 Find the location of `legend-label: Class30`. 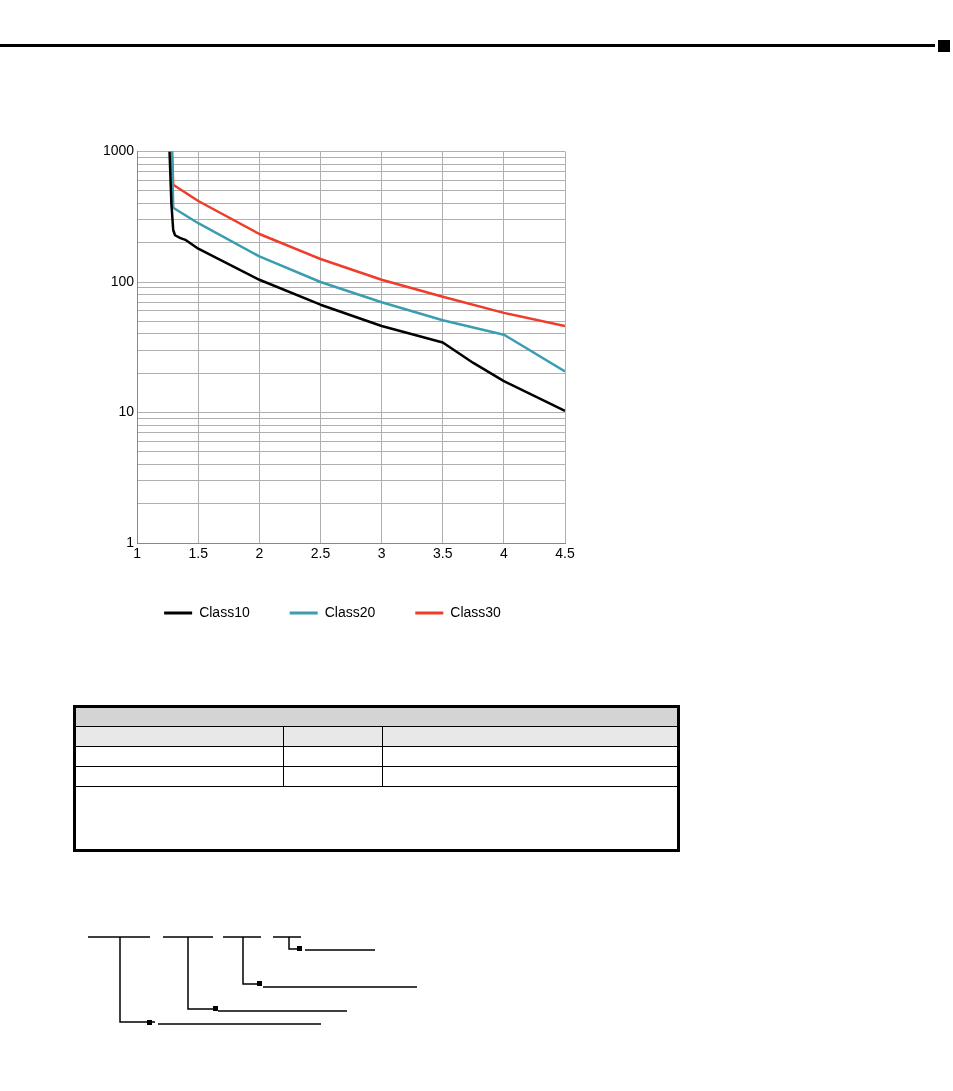

legend-label: Class30 is located at coordinates (476, 611).